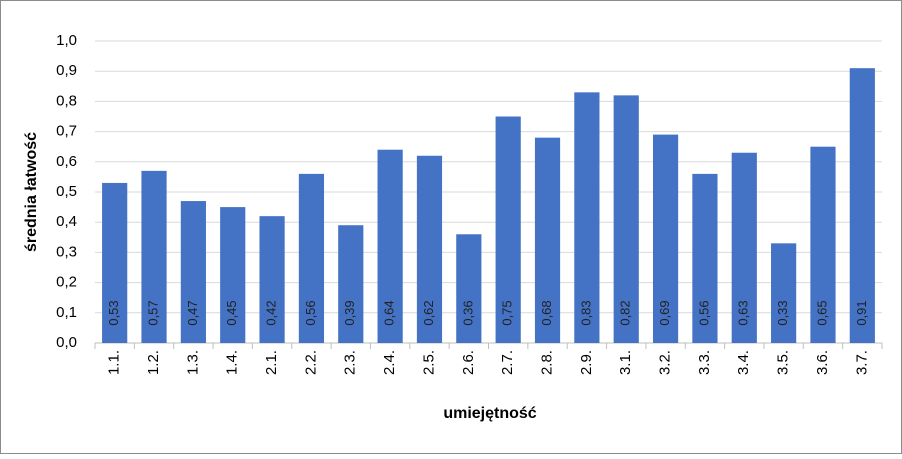 The image size is (902, 459). I want to click on x-tick-label: 2.1., so click(271, 362).